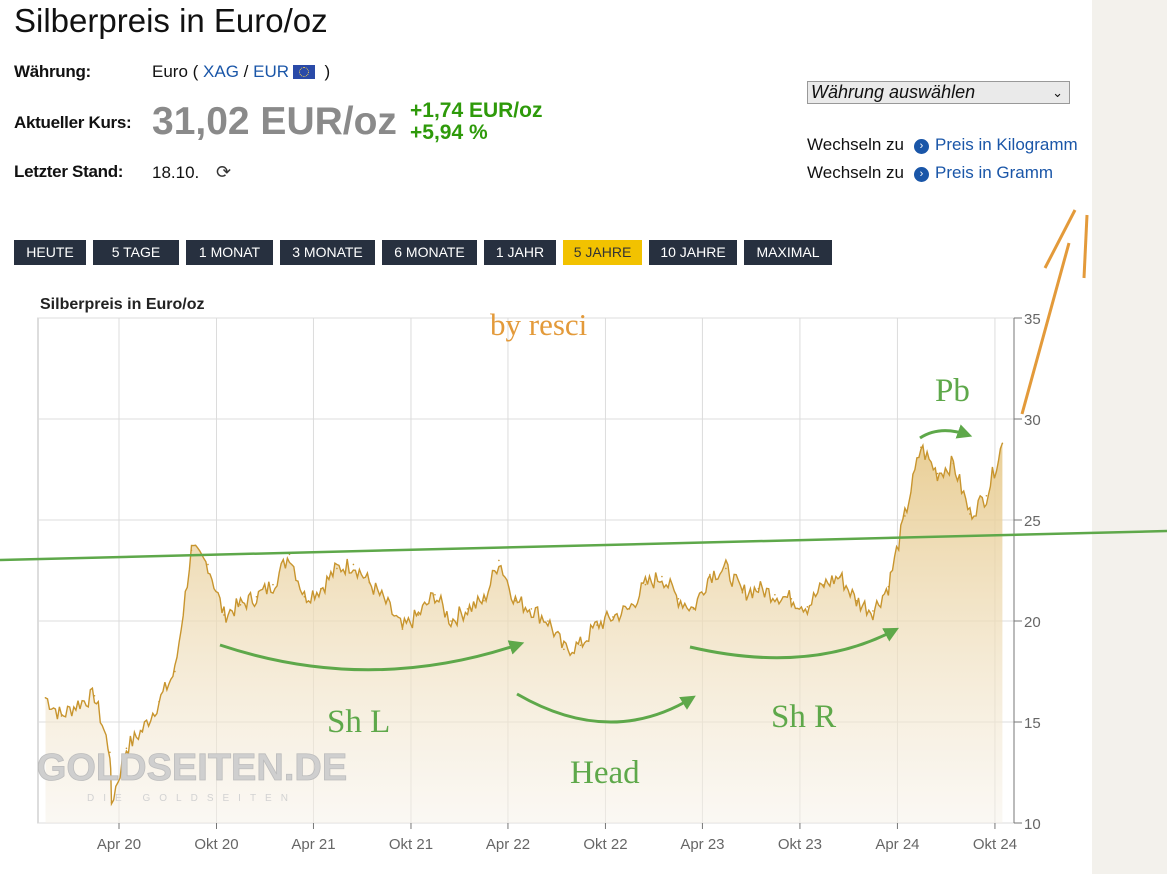 The height and width of the screenshot is (874, 1167). I want to click on annotation-shoulder-right: Sh R, so click(803, 717).